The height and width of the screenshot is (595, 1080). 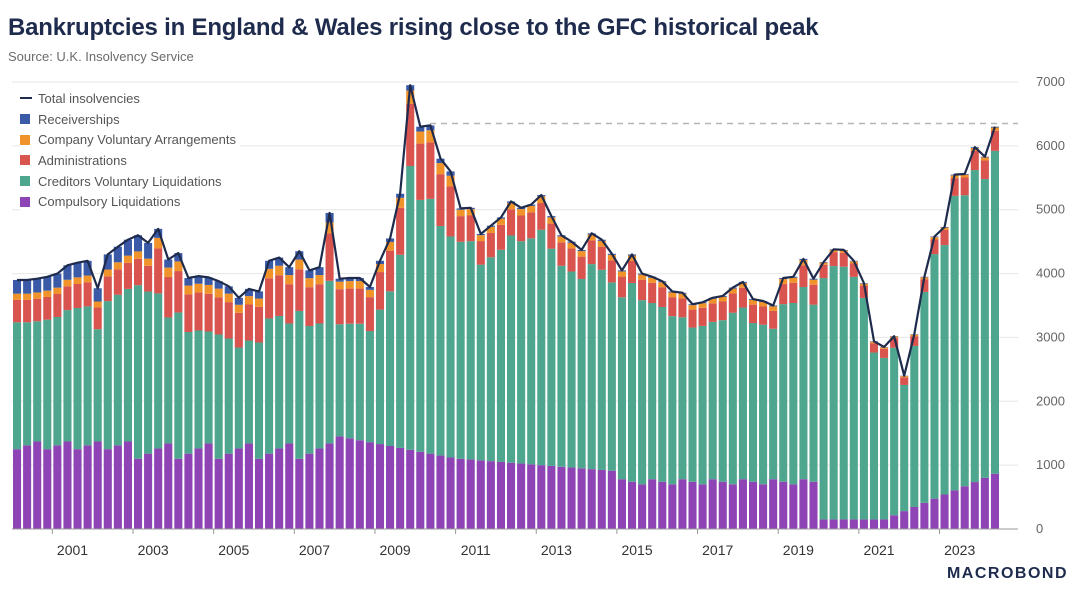 I want to click on macrobond-logo: MACROBOND, so click(x=1007, y=573).